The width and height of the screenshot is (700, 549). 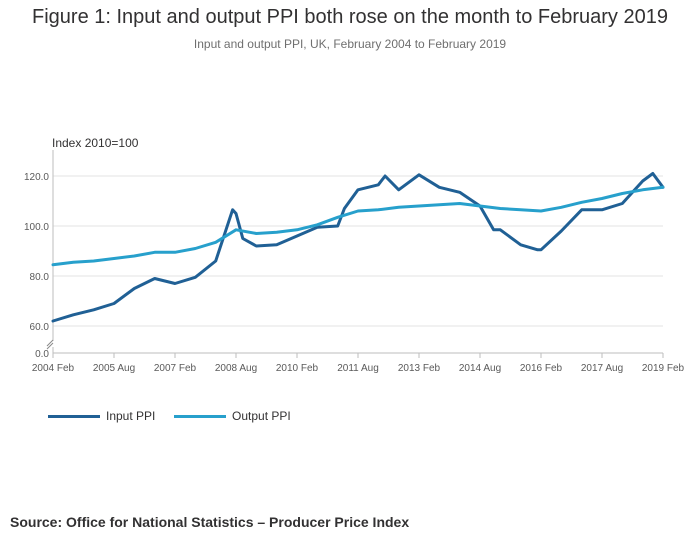 What do you see at coordinates (40, 277) in the screenshot?
I see `y-tick-label: 80.0` at bounding box center [40, 277].